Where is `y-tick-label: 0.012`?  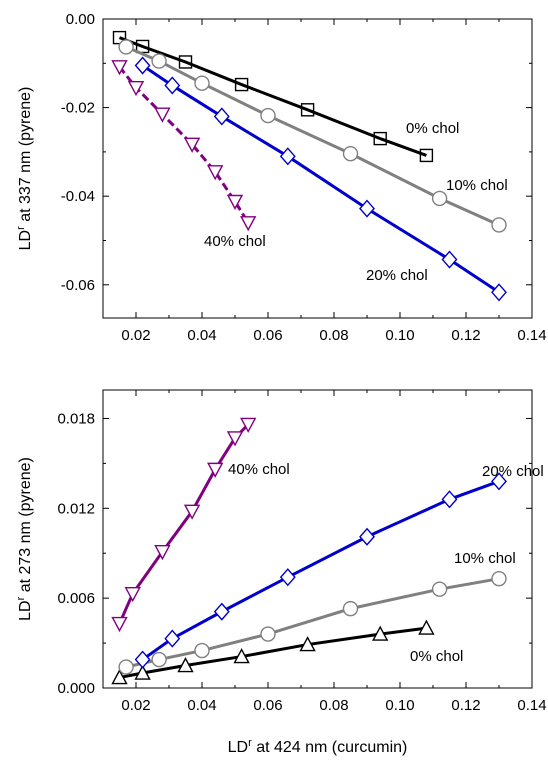 y-tick-label: 0.012 is located at coordinates (76, 508).